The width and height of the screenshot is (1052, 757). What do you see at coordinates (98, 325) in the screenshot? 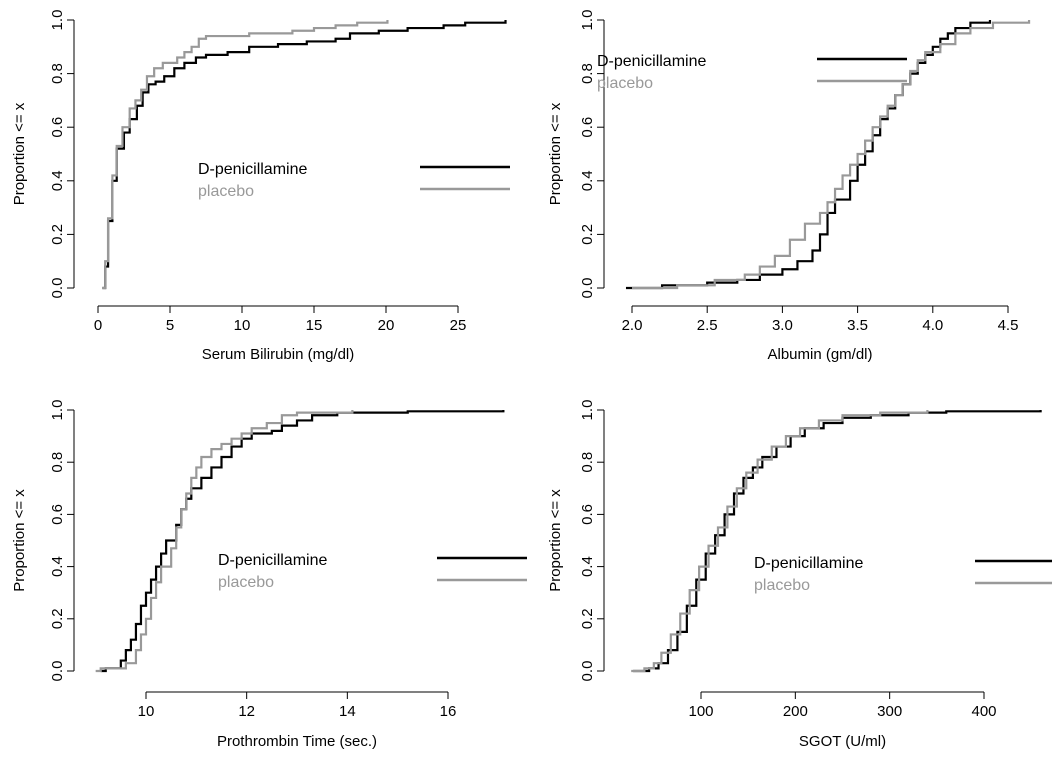
I see `x-tick-label: 0` at bounding box center [98, 325].